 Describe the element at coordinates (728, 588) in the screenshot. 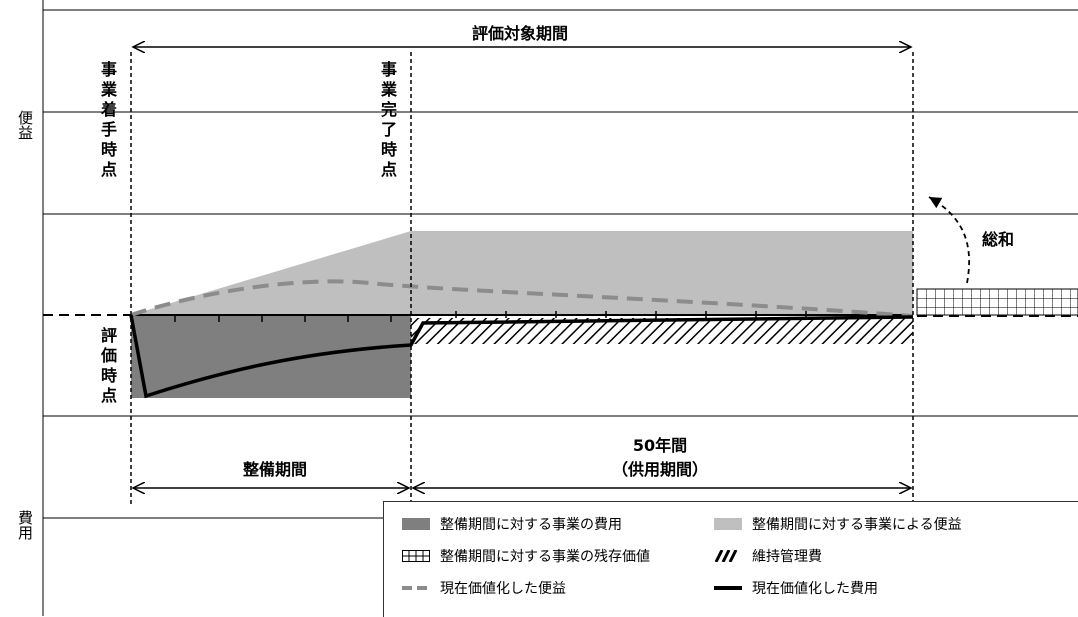

I see `solid-line-swatch` at that location.